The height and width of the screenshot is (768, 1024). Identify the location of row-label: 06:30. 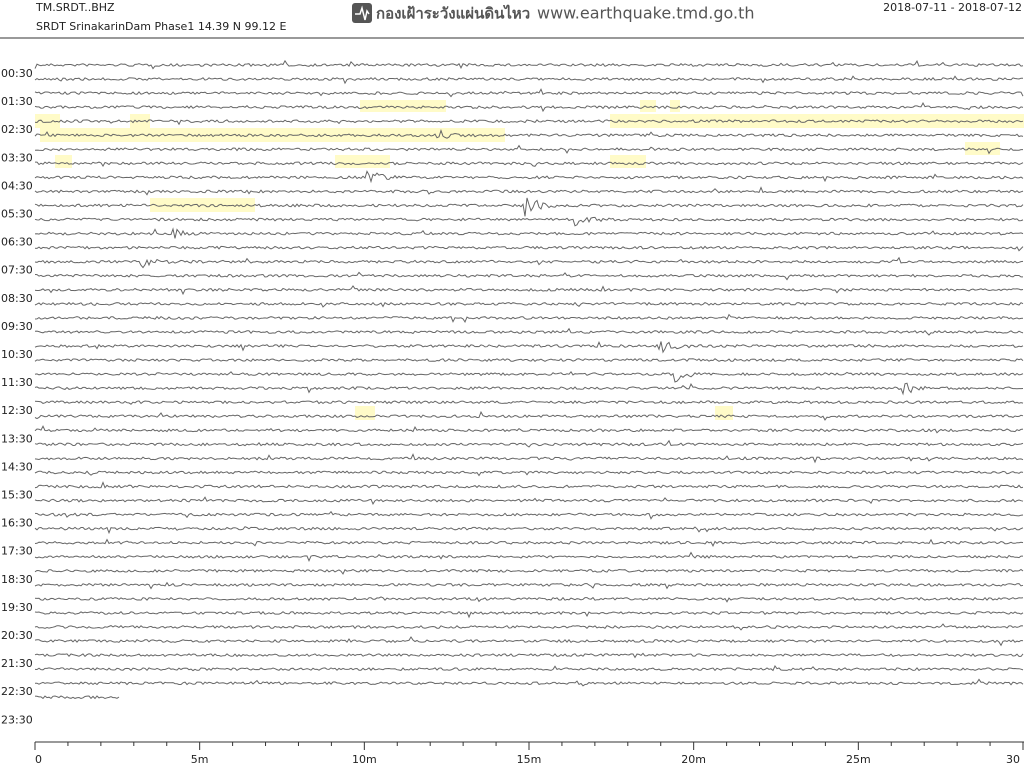
(17, 242).